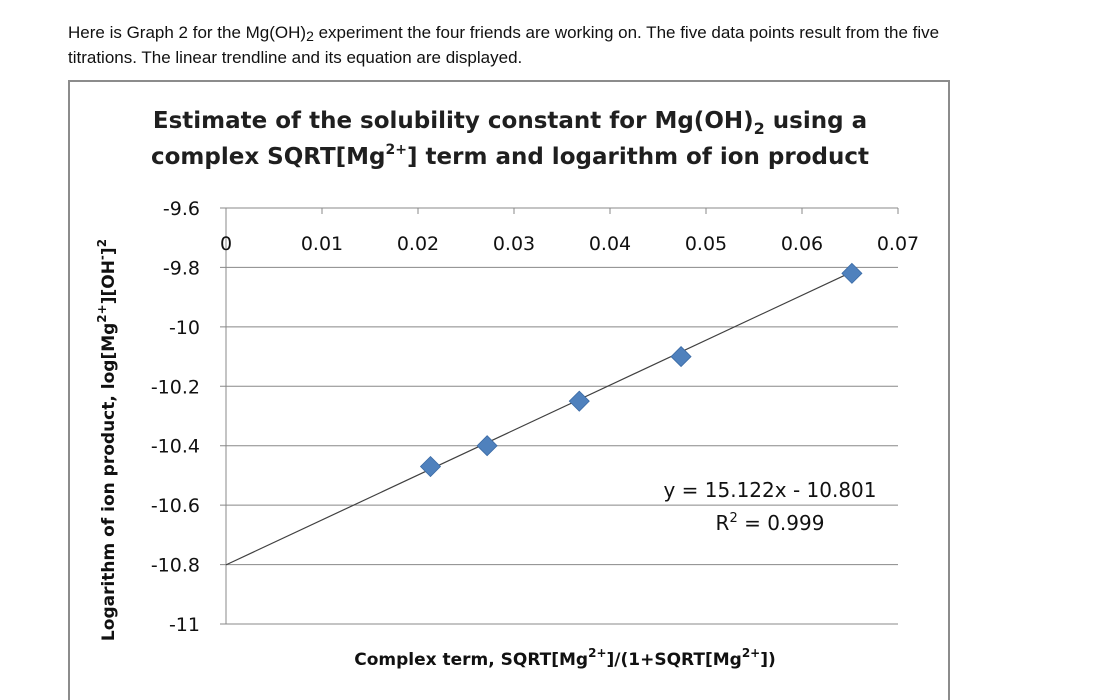  Describe the element at coordinates (102, 257) in the screenshot. I see `ylabel-sup2: -` at that location.